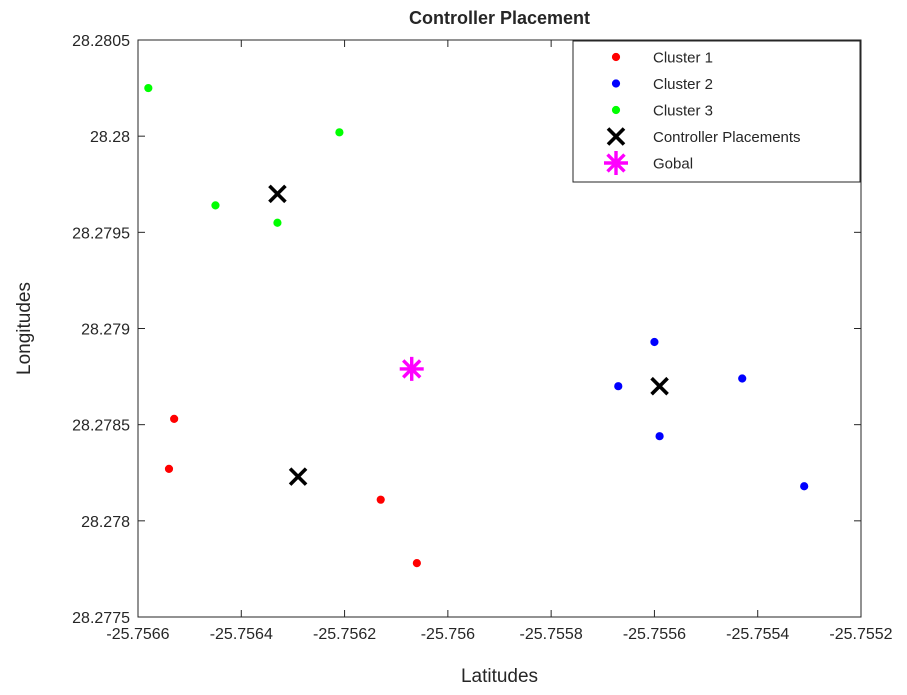 This screenshot has height=695, width=907. What do you see at coordinates (654, 634) in the screenshot?
I see `x-tick-label: -25.7556` at bounding box center [654, 634].